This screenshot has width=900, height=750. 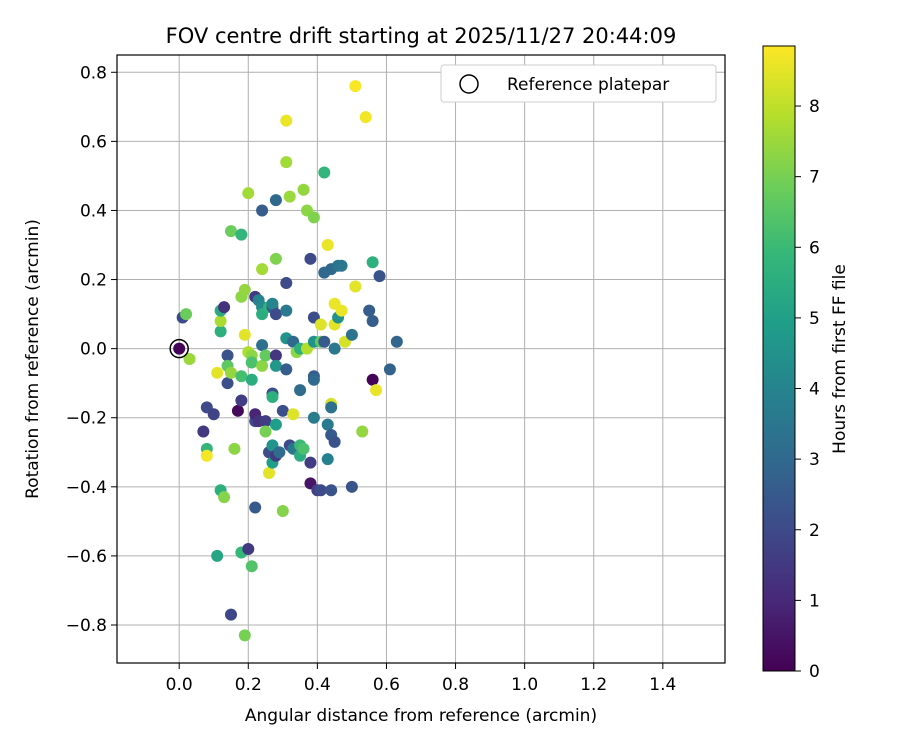 What do you see at coordinates (593, 685) in the screenshot?
I see `x-tick-label: 1.2` at bounding box center [593, 685].